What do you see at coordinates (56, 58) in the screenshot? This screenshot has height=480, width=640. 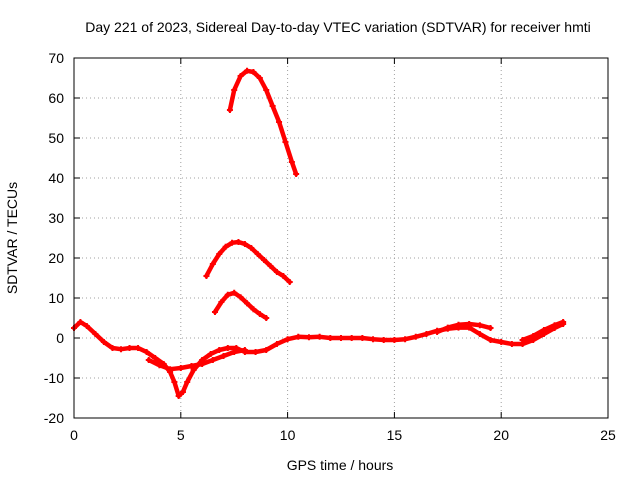 I see `y-tick-label: 70` at bounding box center [56, 58].